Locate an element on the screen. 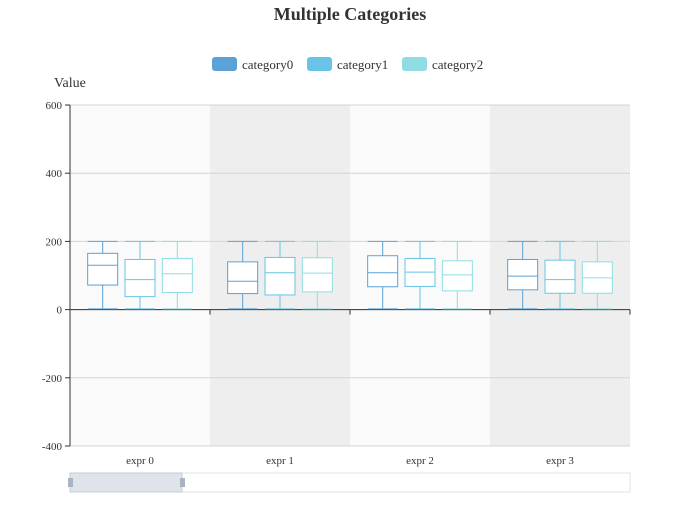 This screenshot has width=700, height=525. legend-item-category0: category0 is located at coordinates (252, 64).